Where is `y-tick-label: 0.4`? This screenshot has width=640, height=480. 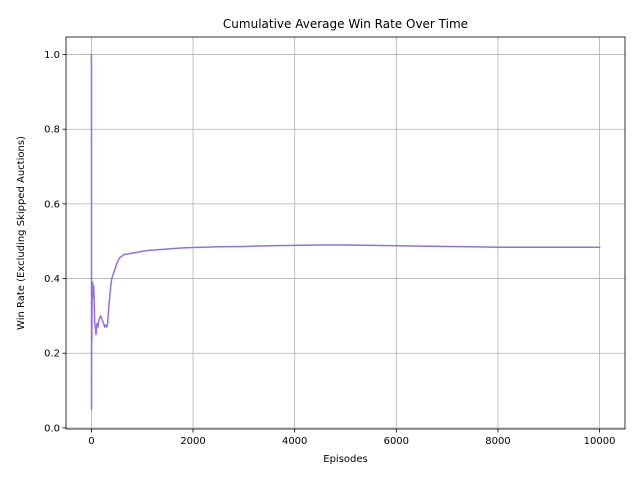
y-tick-label: 0.4 is located at coordinates (52, 279).